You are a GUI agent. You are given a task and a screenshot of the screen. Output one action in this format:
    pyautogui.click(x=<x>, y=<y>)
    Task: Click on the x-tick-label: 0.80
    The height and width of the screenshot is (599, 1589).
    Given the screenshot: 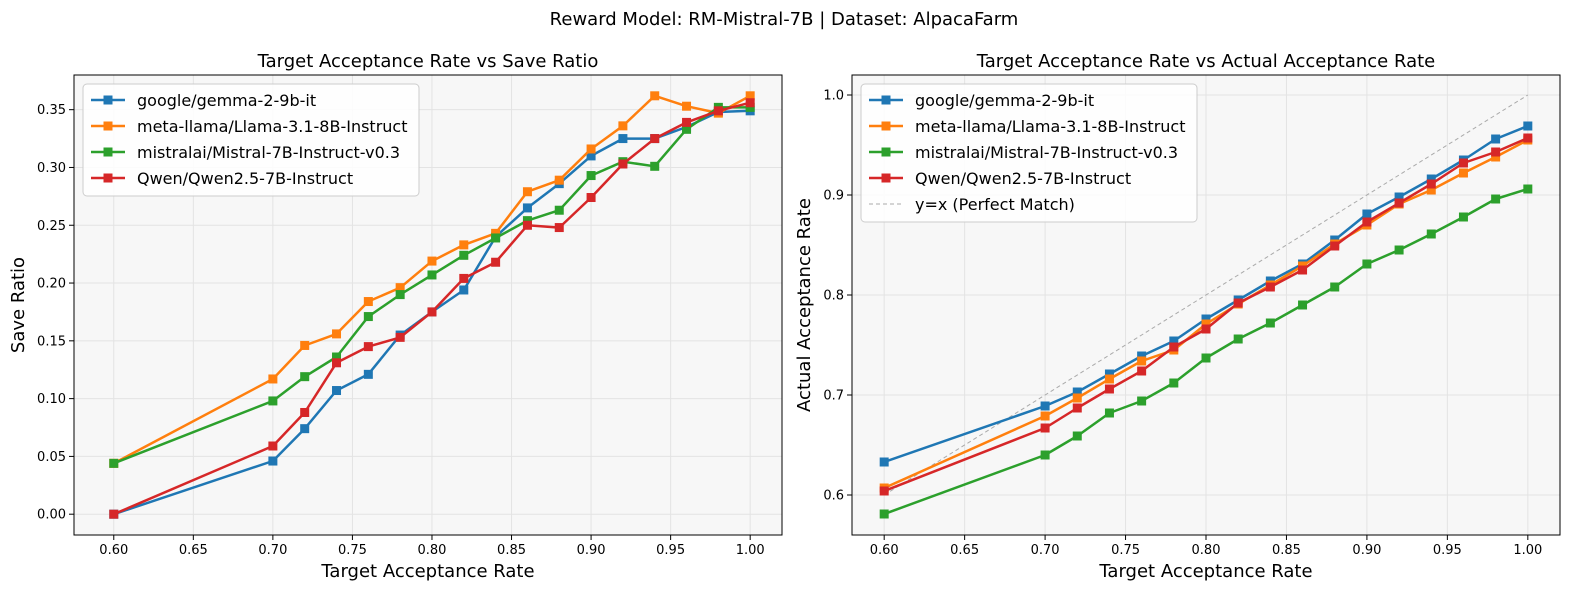 What is the action you would take?
    pyautogui.click(x=432, y=550)
    